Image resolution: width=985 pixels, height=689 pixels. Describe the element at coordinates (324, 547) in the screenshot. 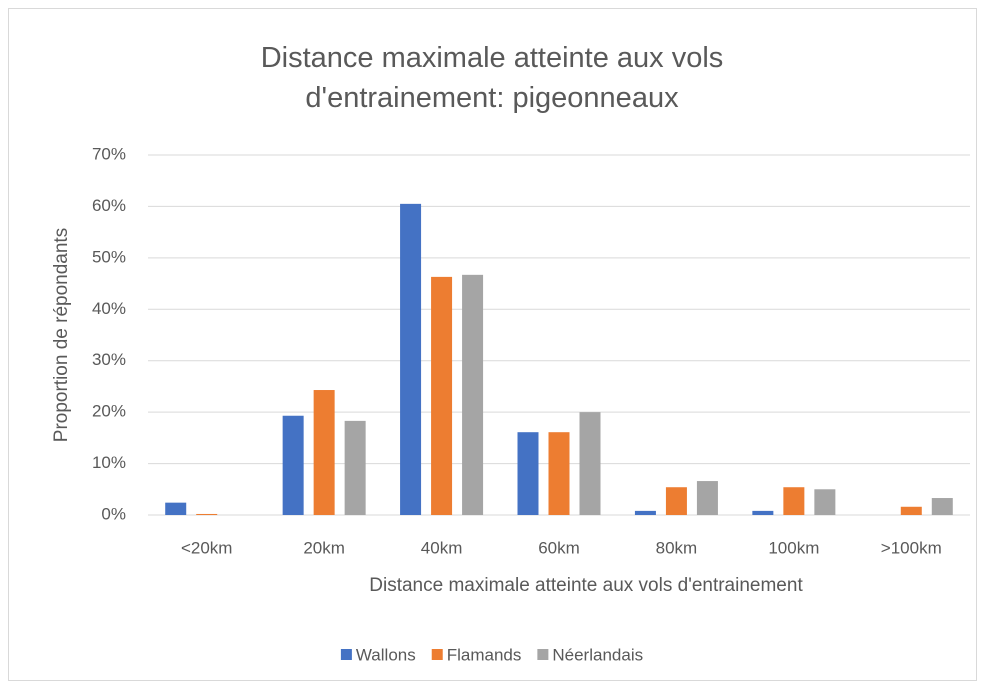

I see `x-tick-label: 20km` at that location.